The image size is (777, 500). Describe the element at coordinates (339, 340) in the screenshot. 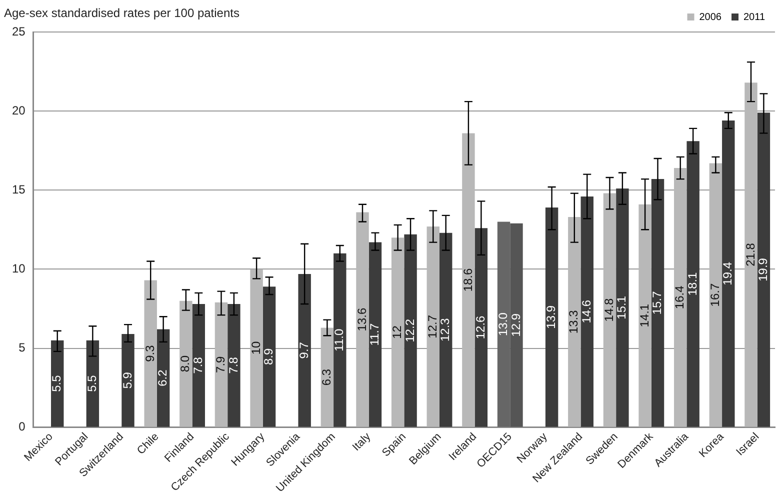

I see `data-label: 11.0` at that location.